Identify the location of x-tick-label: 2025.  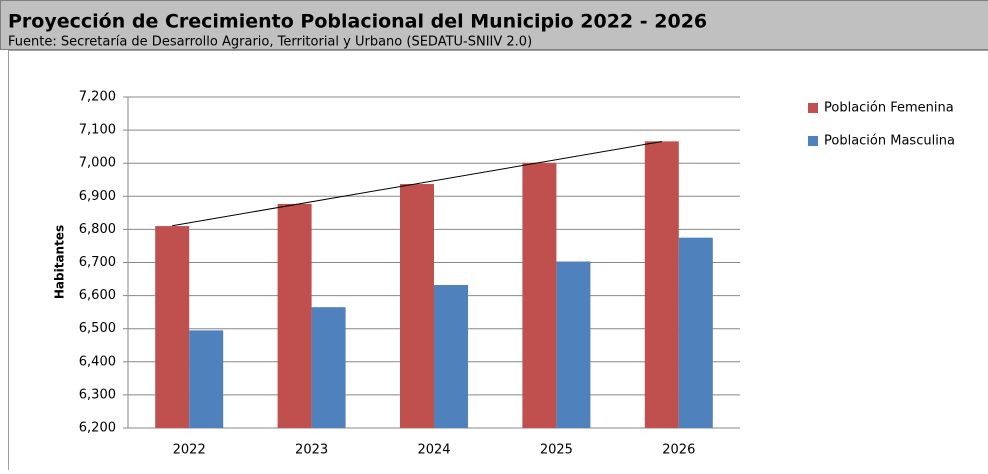
(556, 450).